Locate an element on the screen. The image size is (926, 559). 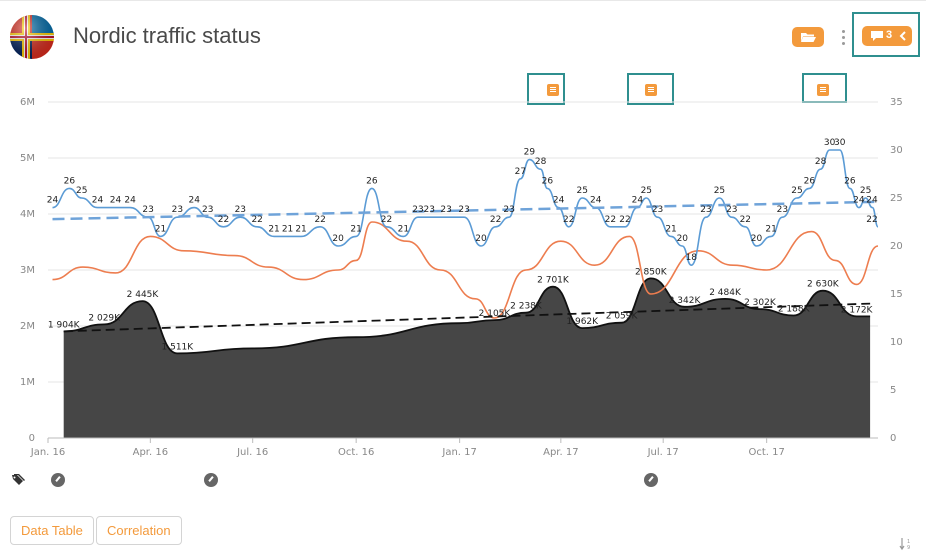
x-tick-label: Apr. 16 is located at coordinates (150, 452).